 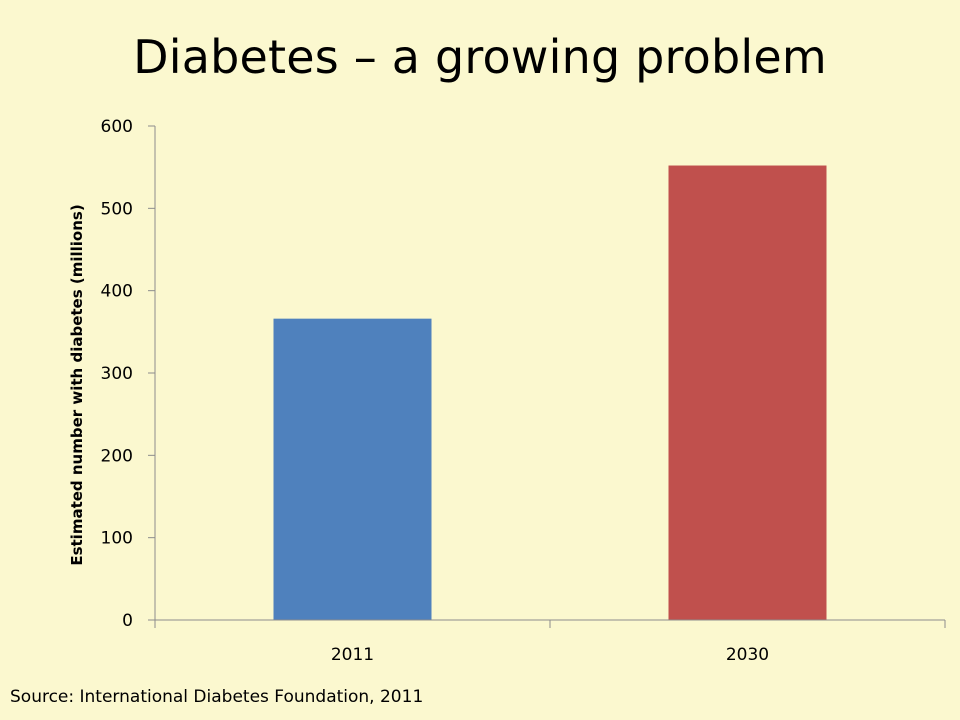 What do you see at coordinates (747, 655) in the screenshot?
I see `x-tick-label: 2030` at bounding box center [747, 655].